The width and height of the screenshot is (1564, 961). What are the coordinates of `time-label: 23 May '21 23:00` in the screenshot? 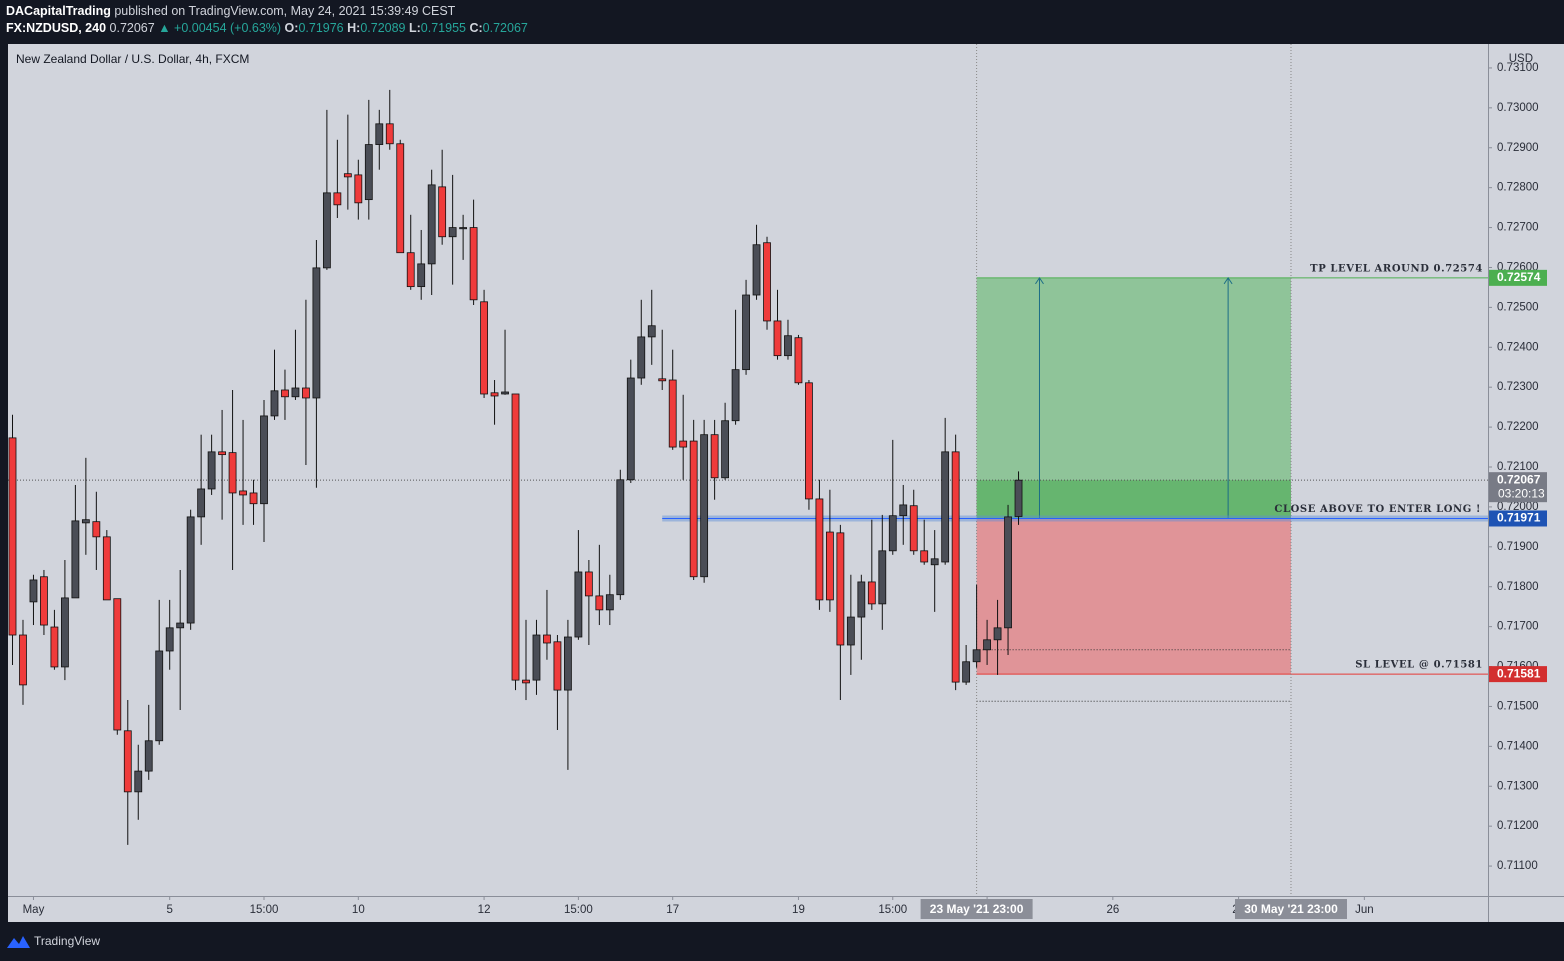 It's located at (977, 909).